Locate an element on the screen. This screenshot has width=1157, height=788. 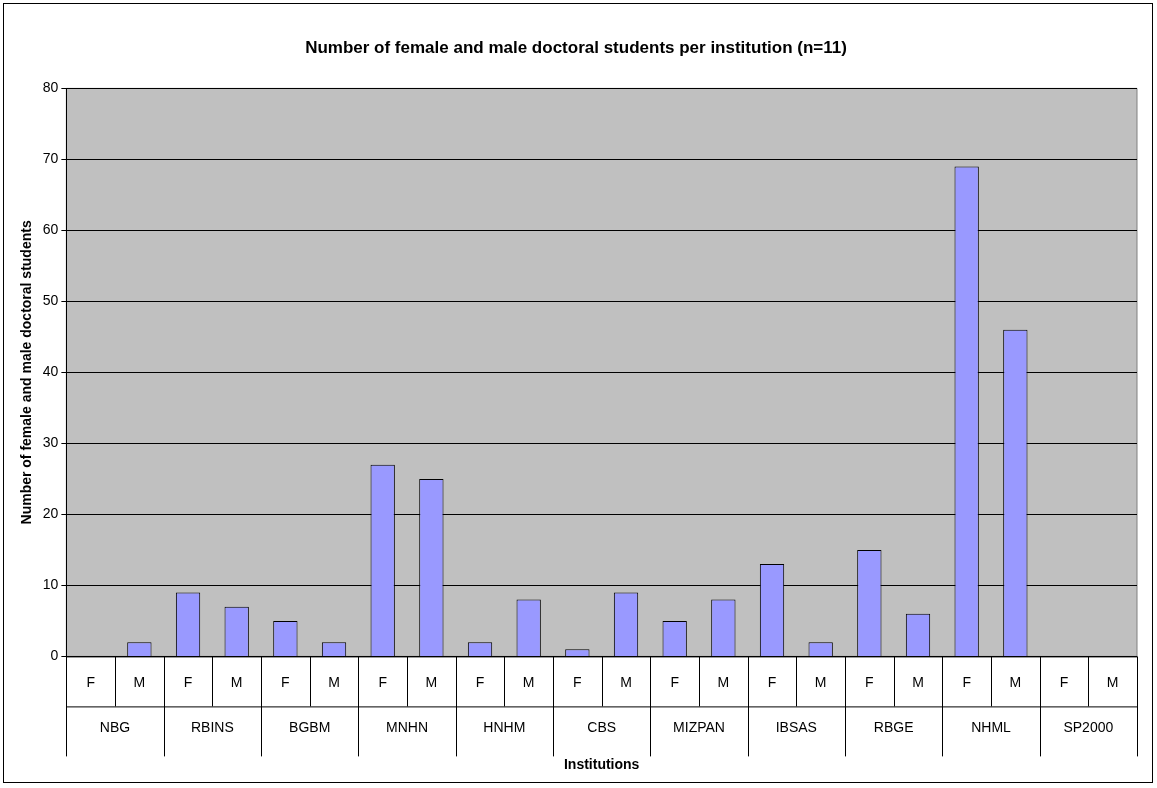
y-tick-label: 70 is located at coordinates (50, 158).